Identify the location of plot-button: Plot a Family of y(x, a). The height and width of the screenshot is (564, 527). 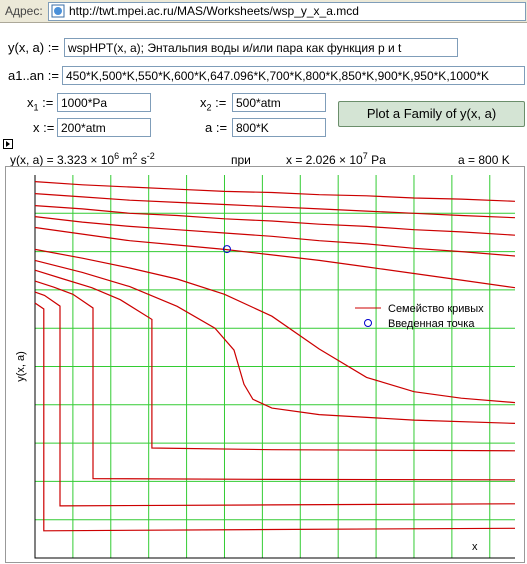
(431, 114).